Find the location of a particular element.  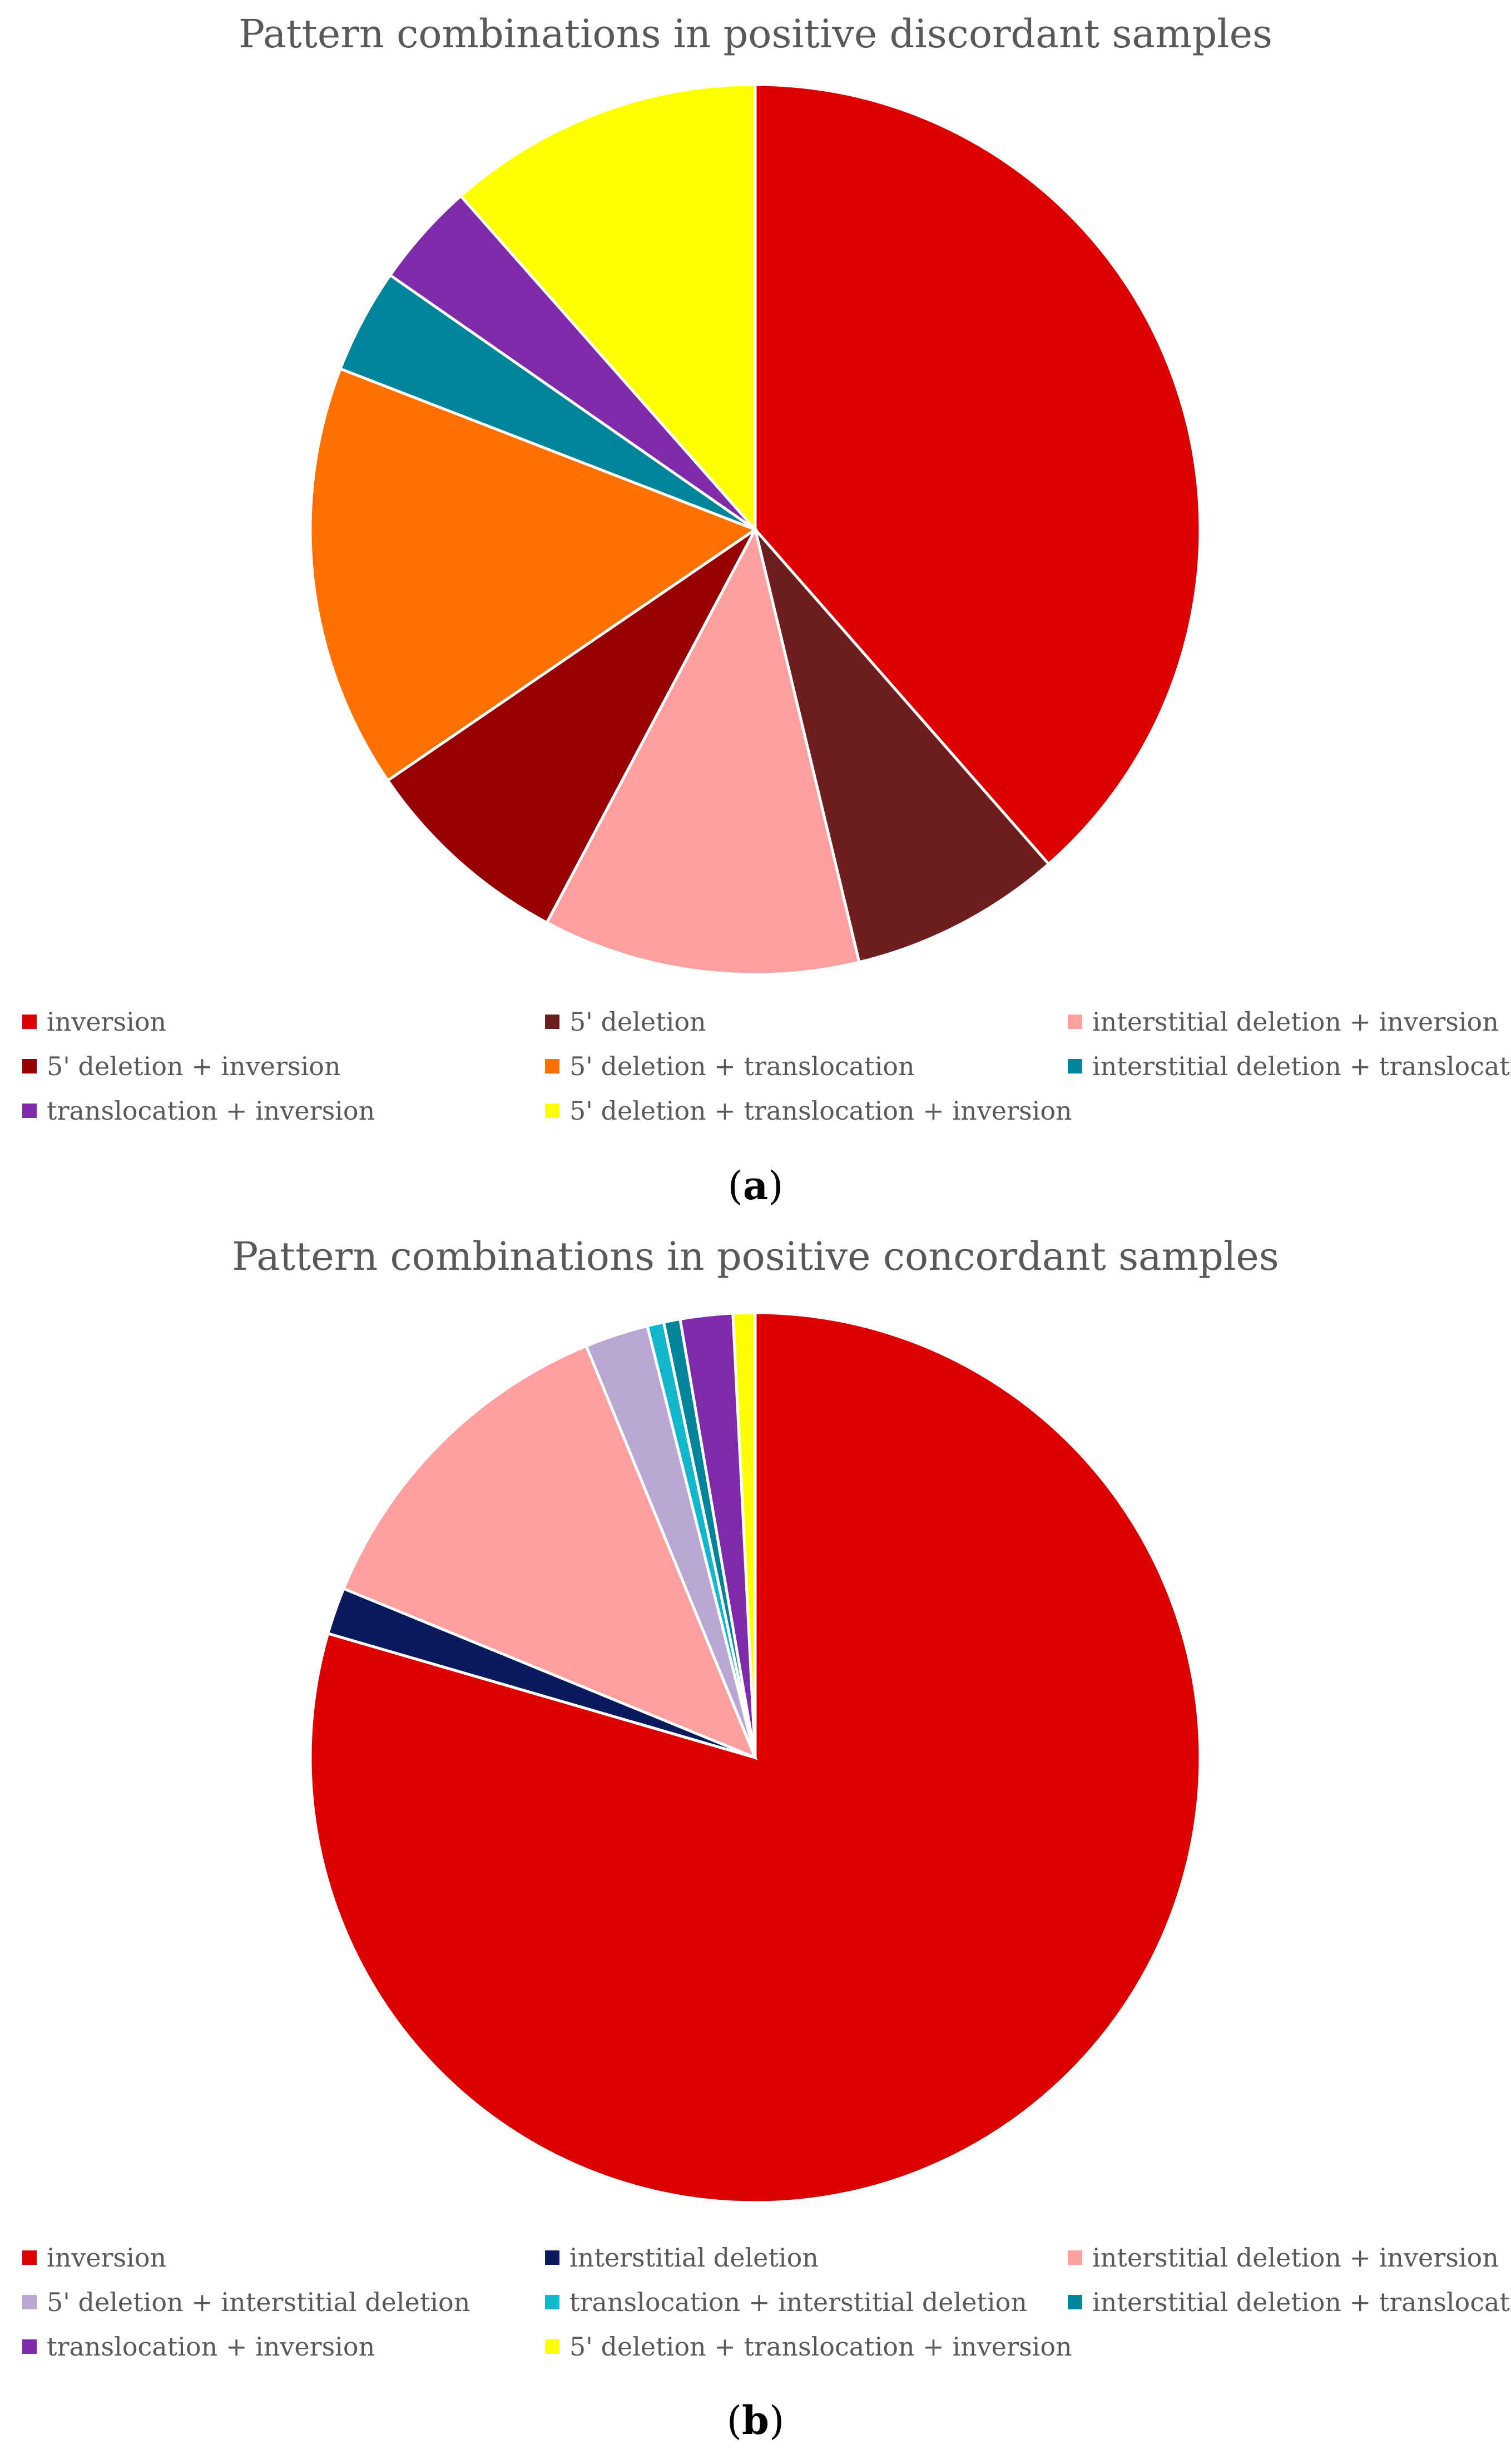

panel-label-b: (b) is located at coordinates (755, 2420).